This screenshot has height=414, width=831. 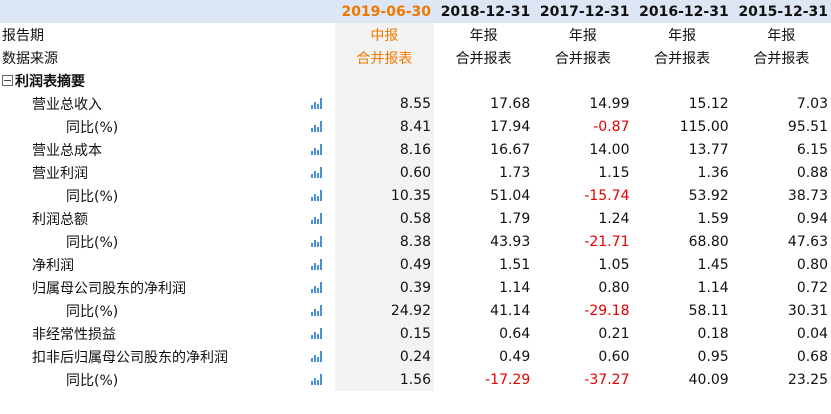 What do you see at coordinates (155, 80) in the screenshot?
I see `section-label: 利润表摘要` at bounding box center [155, 80].